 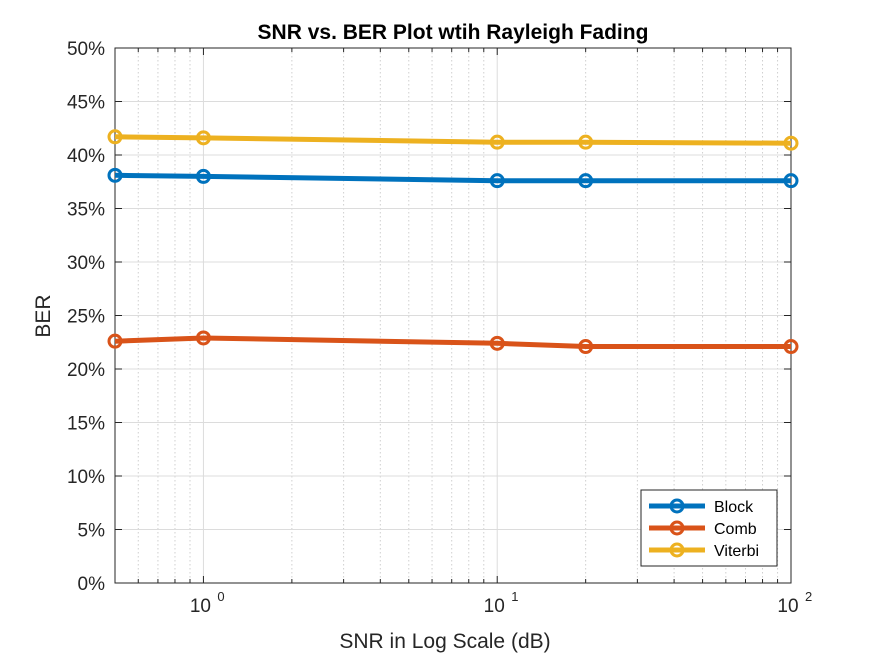 I want to click on legend-label: Viterbi, so click(x=736, y=551).